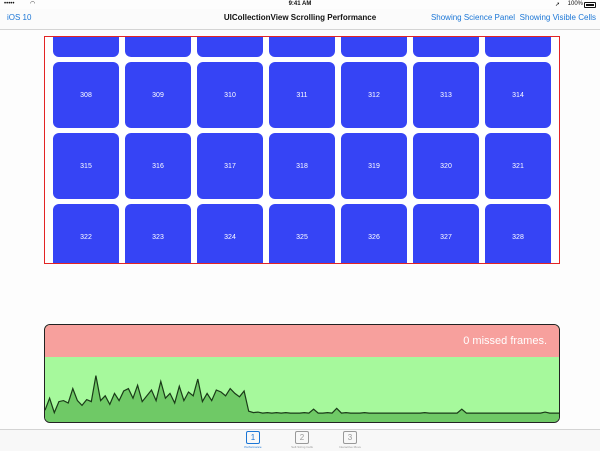 This screenshot has width=600, height=451. Describe the element at coordinates (590, 5) in the screenshot. I see `battery-icon` at that location.